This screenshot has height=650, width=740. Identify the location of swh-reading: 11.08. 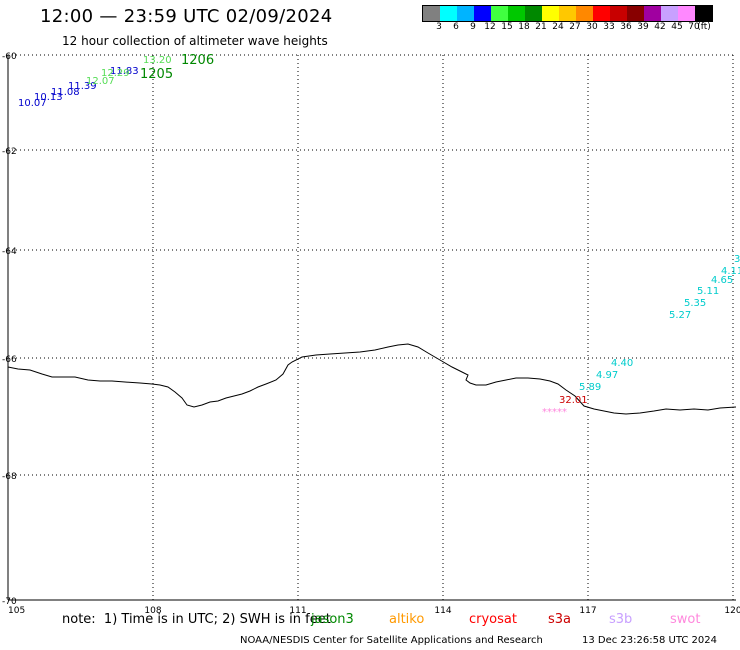
(65, 92).